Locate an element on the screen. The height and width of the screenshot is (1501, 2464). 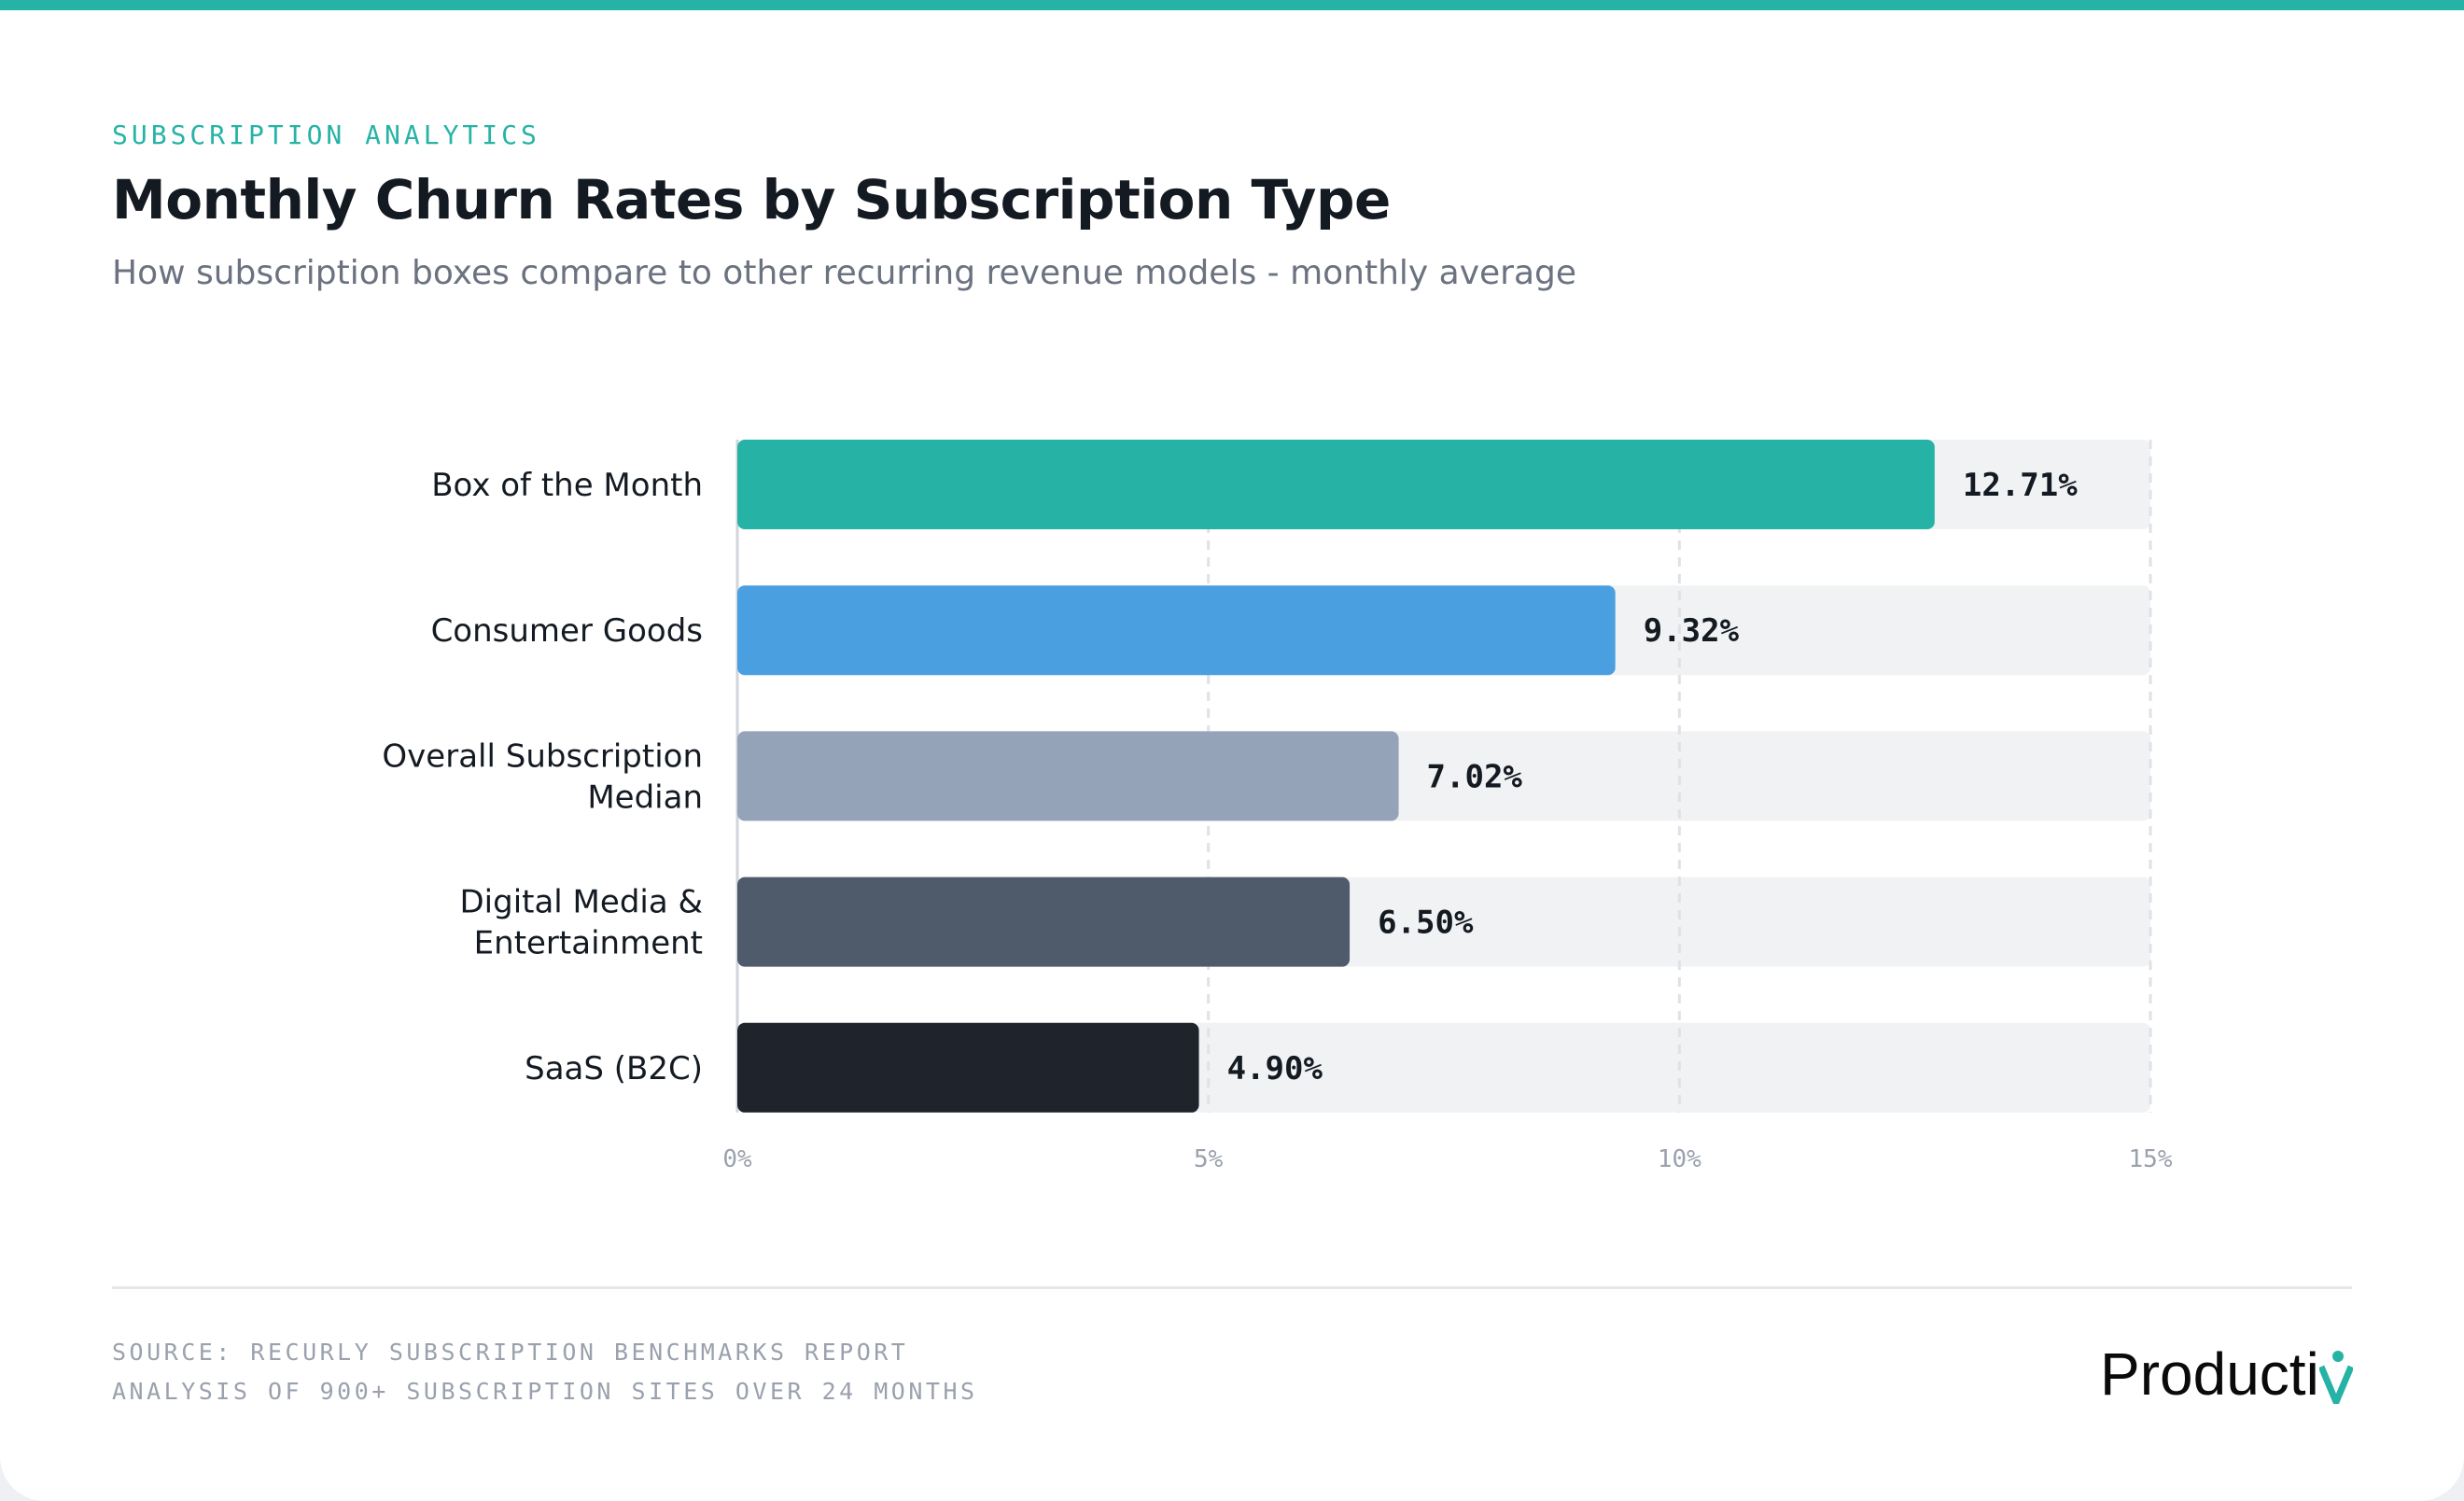
x-tick-label: 15% is located at coordinates (2151, 1159).